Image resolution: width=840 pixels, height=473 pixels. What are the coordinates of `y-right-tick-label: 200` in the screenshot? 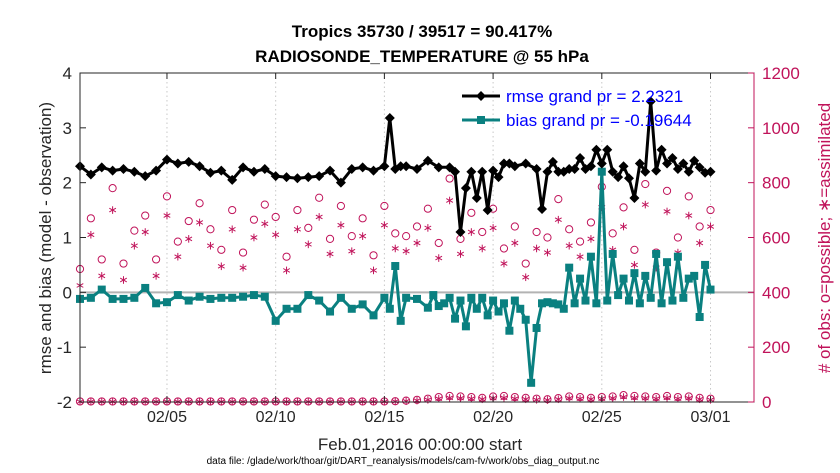 It's located at (776, 347).